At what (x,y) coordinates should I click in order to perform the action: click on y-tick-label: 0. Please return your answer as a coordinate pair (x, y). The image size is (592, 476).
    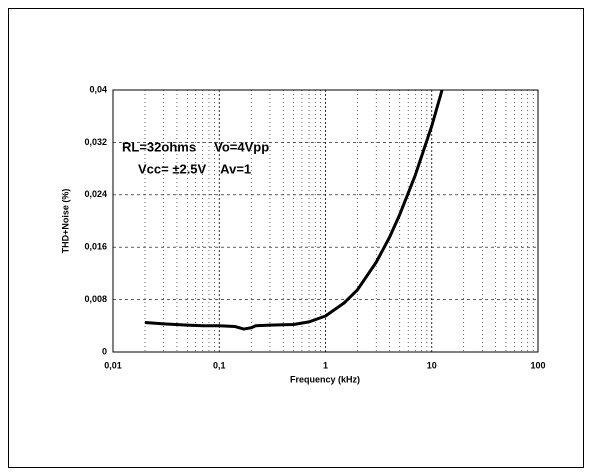
    Looking at the image, I should click on (104, 351).